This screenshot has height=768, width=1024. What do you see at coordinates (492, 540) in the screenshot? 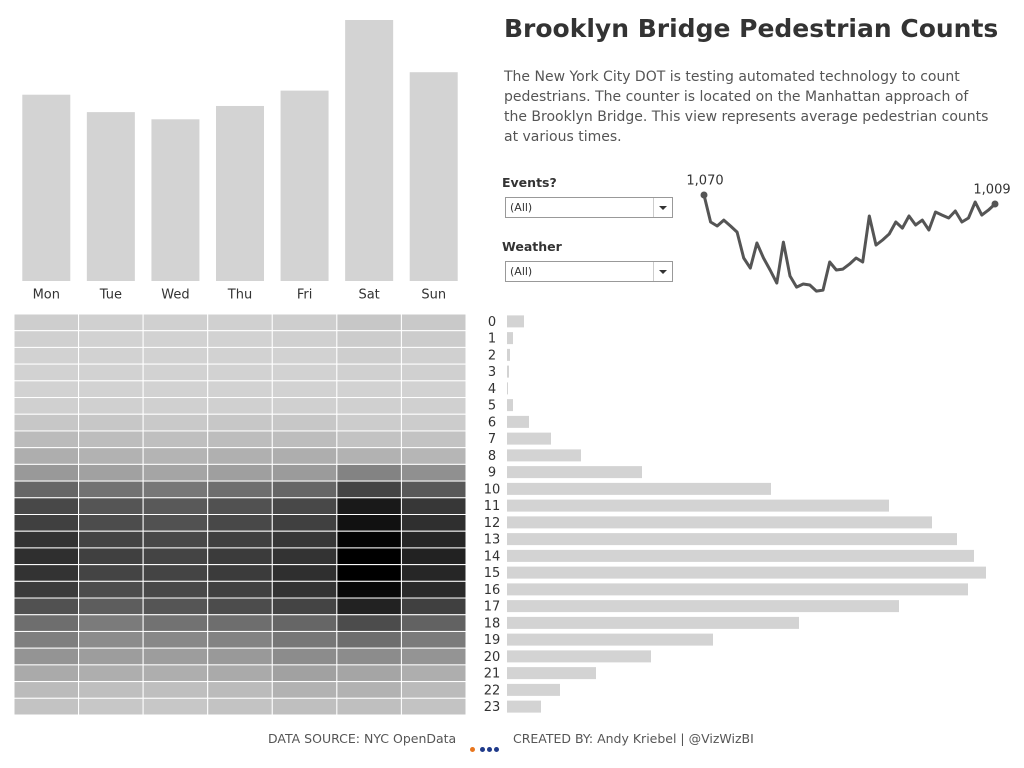
I see `y-tick-label: 13` at bounding box center [492, 540].